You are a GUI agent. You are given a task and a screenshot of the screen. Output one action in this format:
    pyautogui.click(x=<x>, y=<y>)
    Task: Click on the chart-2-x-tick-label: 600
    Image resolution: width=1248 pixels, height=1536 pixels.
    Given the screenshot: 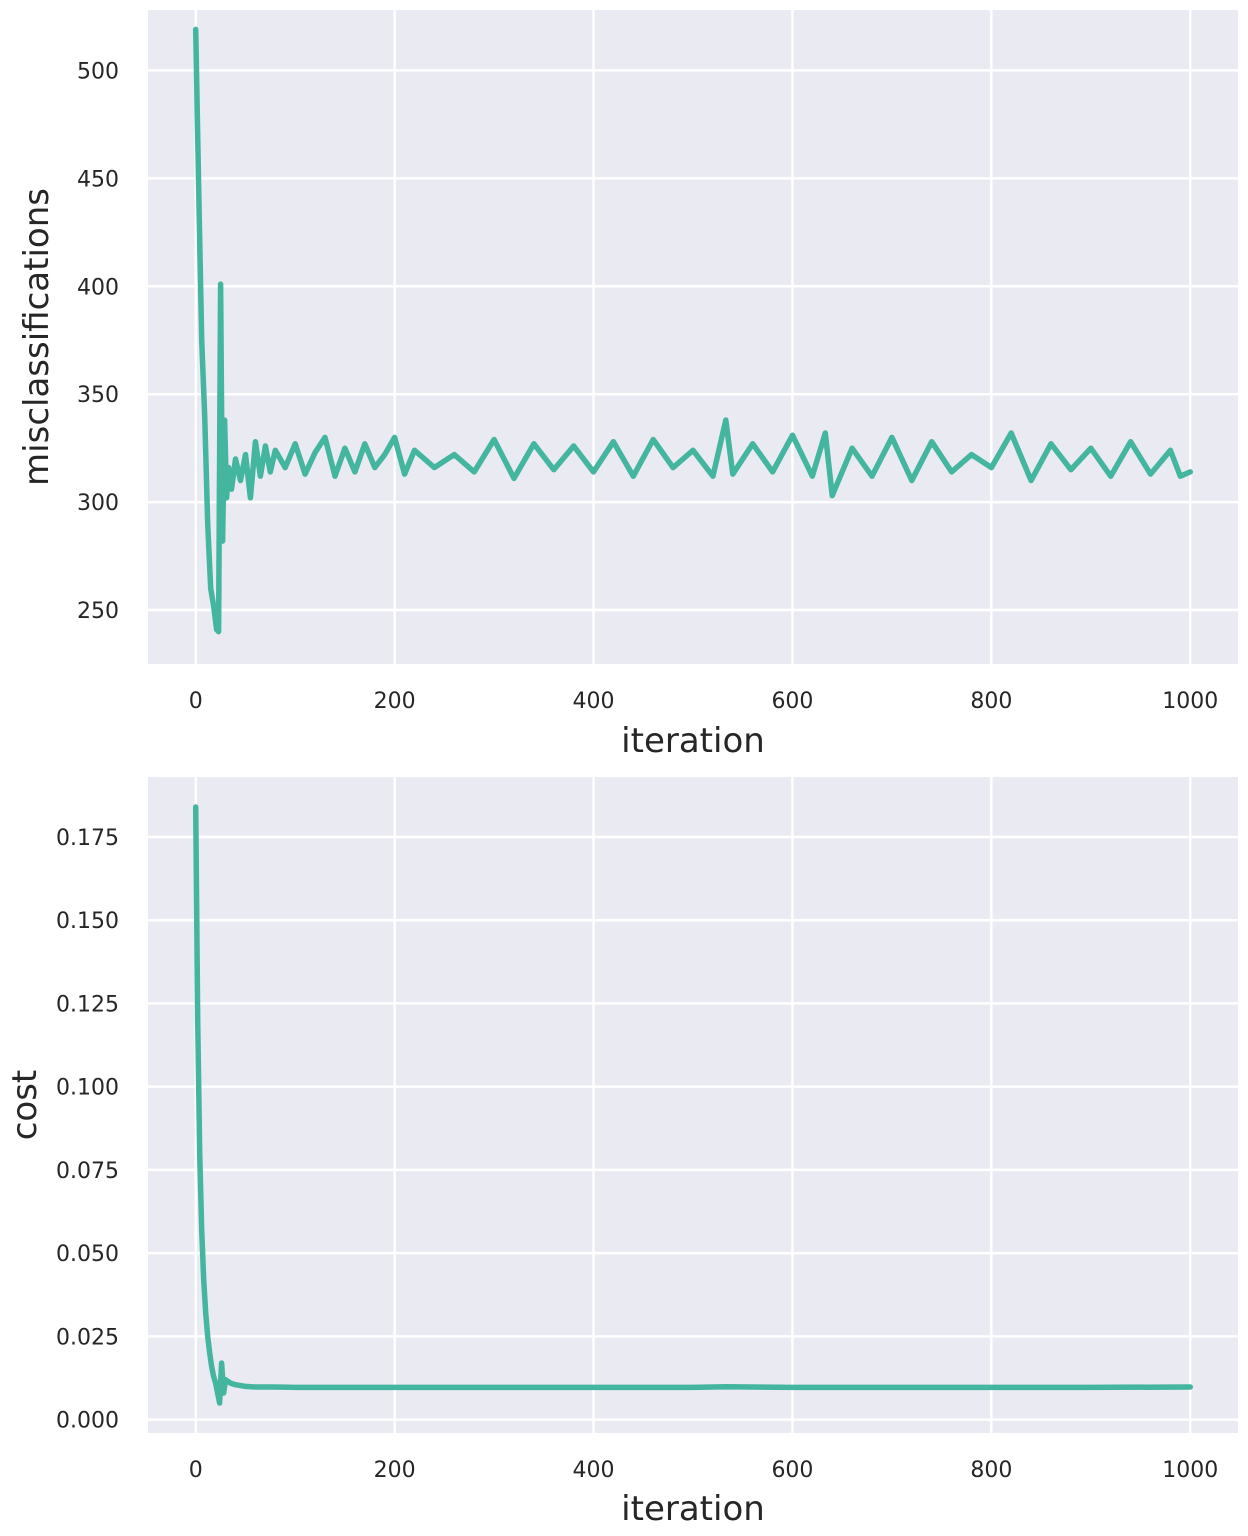 What is the action you would take?
    pyautogui.click(x=792, y=1470)
    